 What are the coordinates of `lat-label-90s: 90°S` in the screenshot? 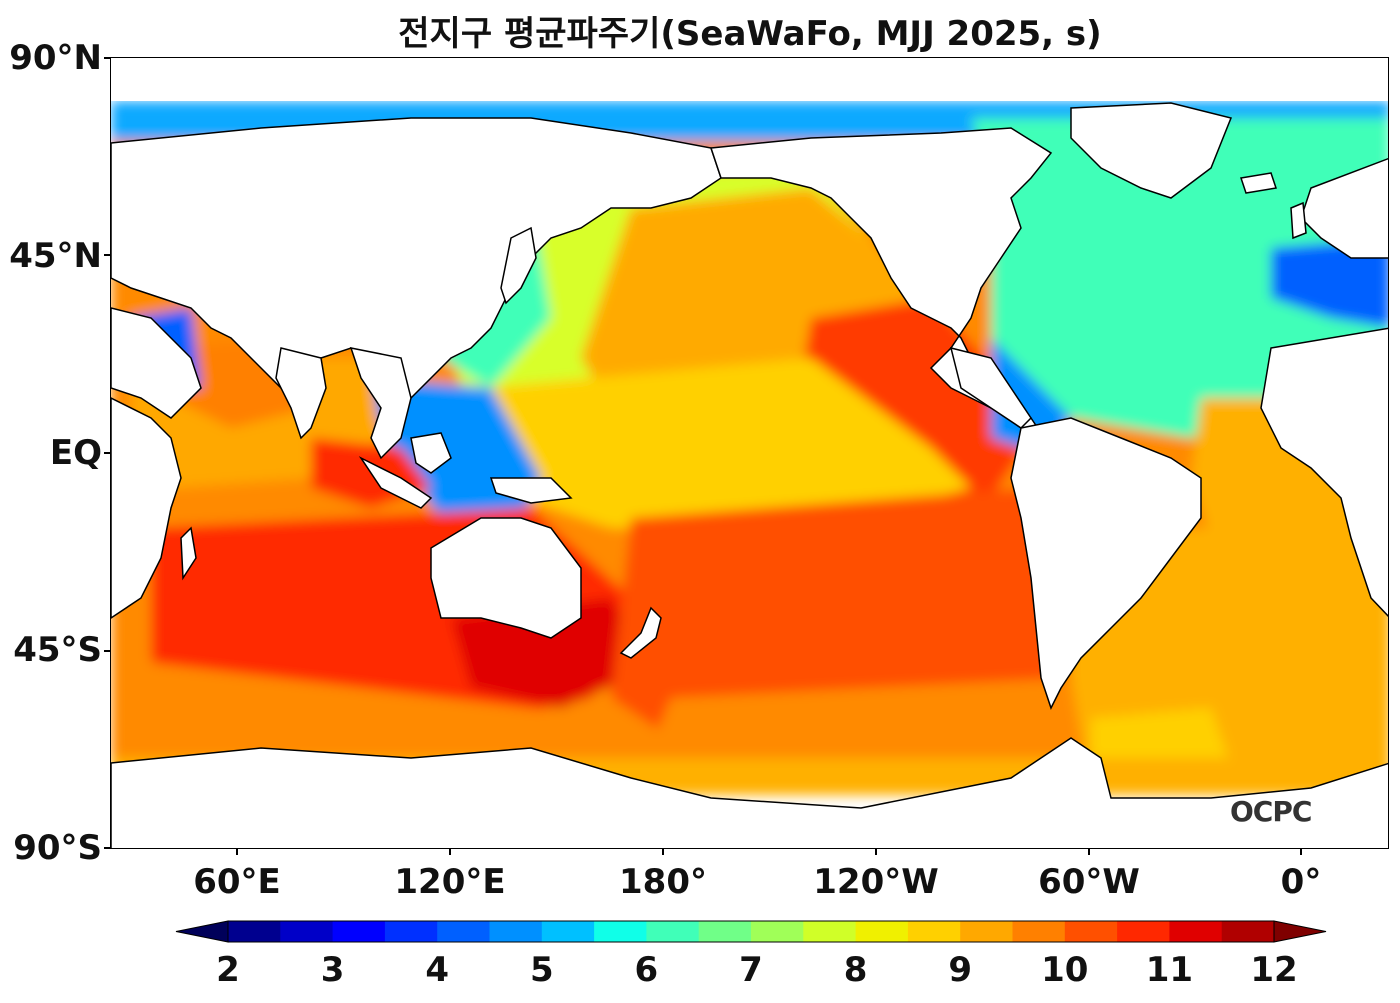 It's located at (57, 848).